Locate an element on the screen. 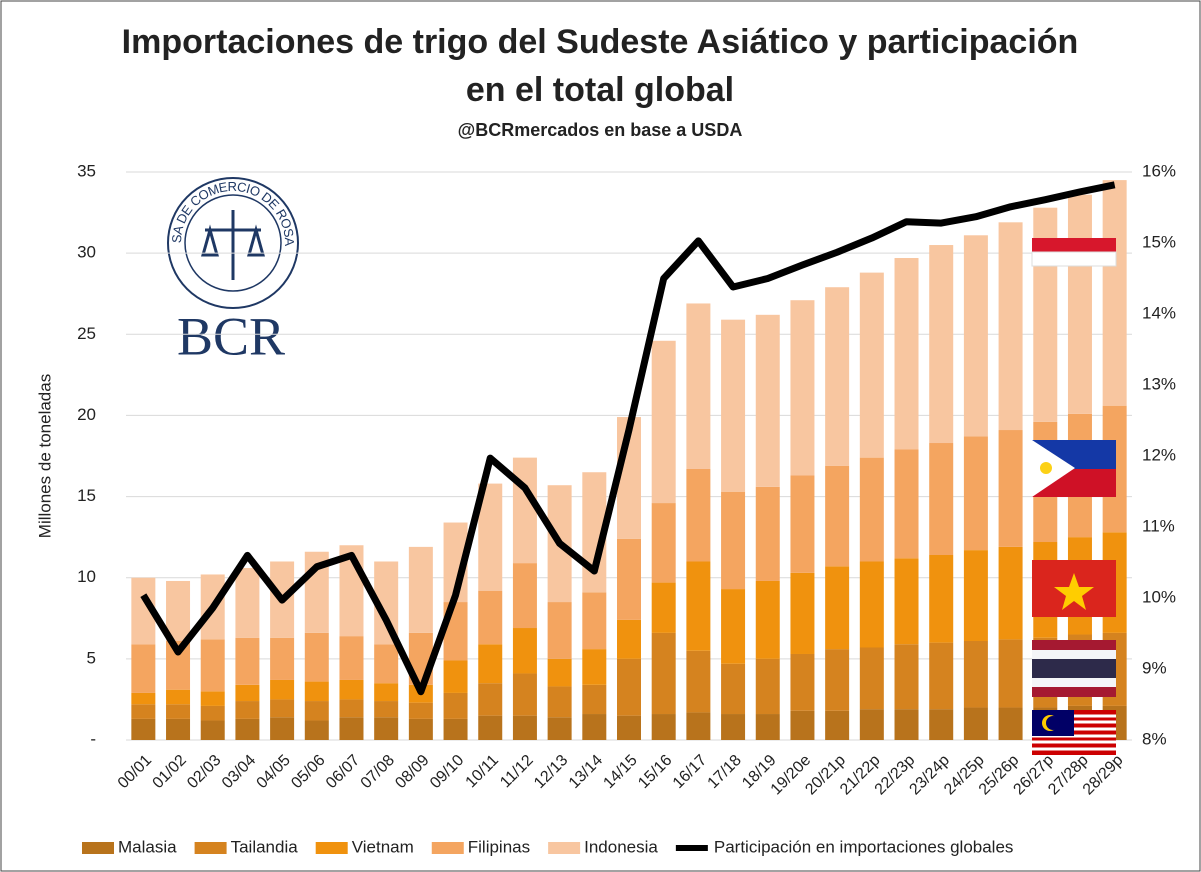 The height and width of the screenshot is (872, 1201). logo-emblem is located at coordinates (233, 245).